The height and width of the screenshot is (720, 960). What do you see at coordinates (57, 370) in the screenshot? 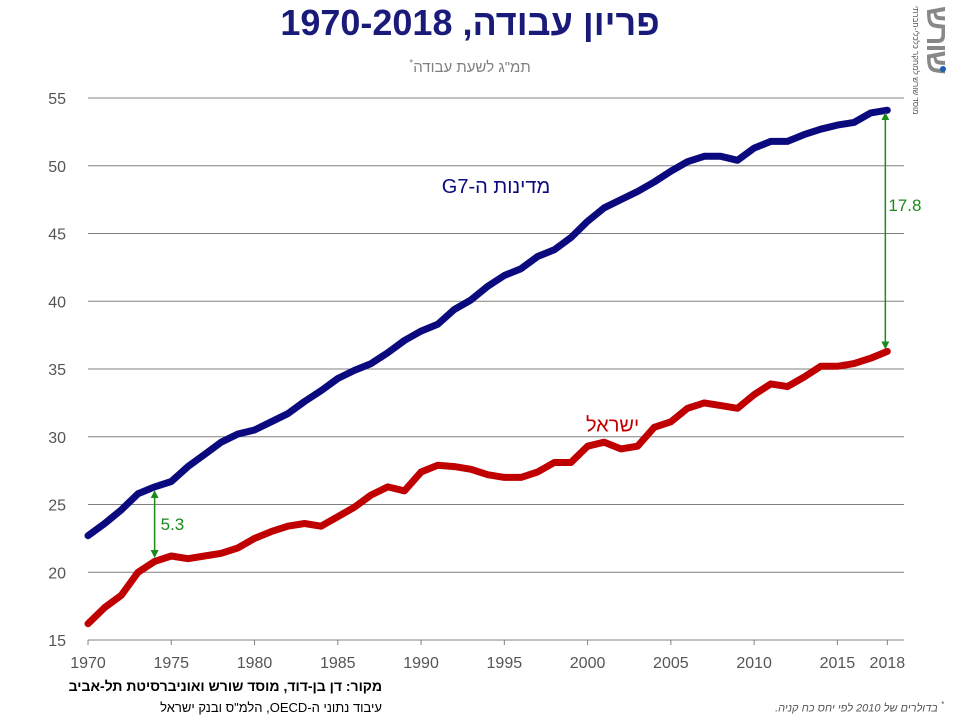
I see `y-tick-label: 35` at bounding box center [57, 370].